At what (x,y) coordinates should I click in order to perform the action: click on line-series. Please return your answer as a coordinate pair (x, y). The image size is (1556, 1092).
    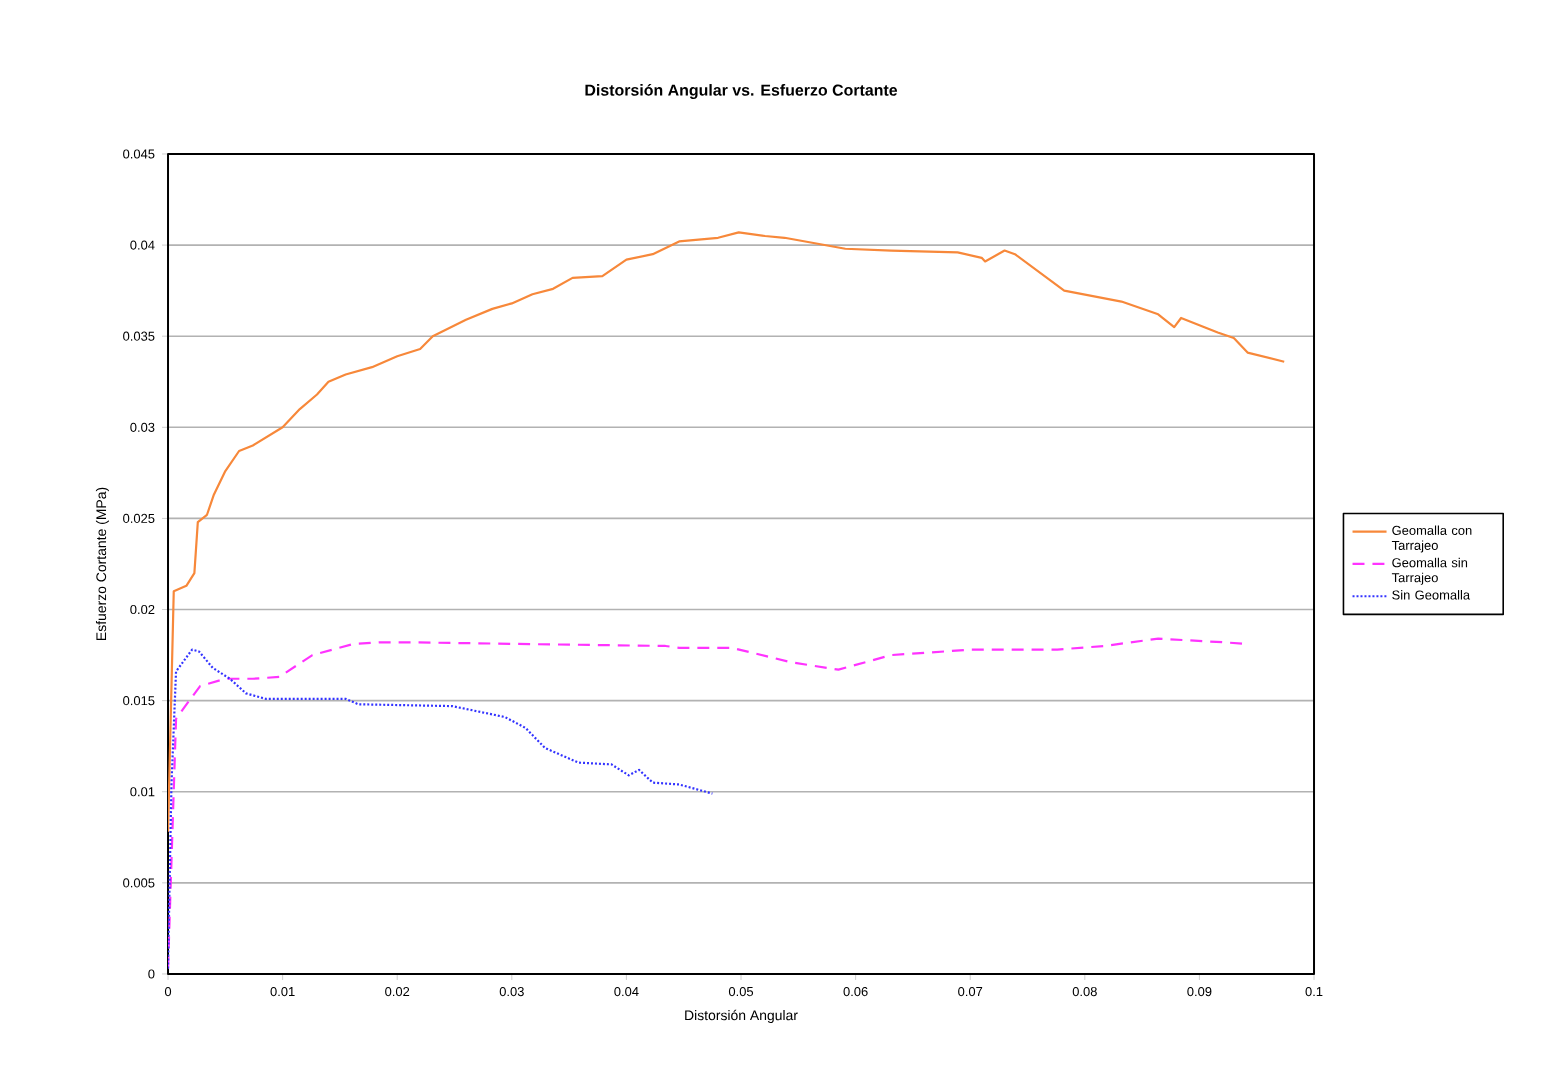
    Looking at the image, I should click on (441, 809).